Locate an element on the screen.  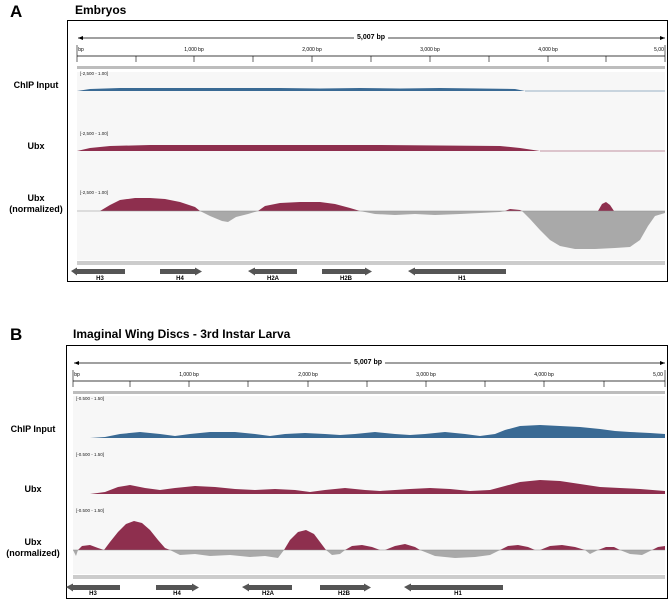
panel-b-title: Imaginal Wing Discs - 3rd Instar Larva is located at coordinates (182, 334).